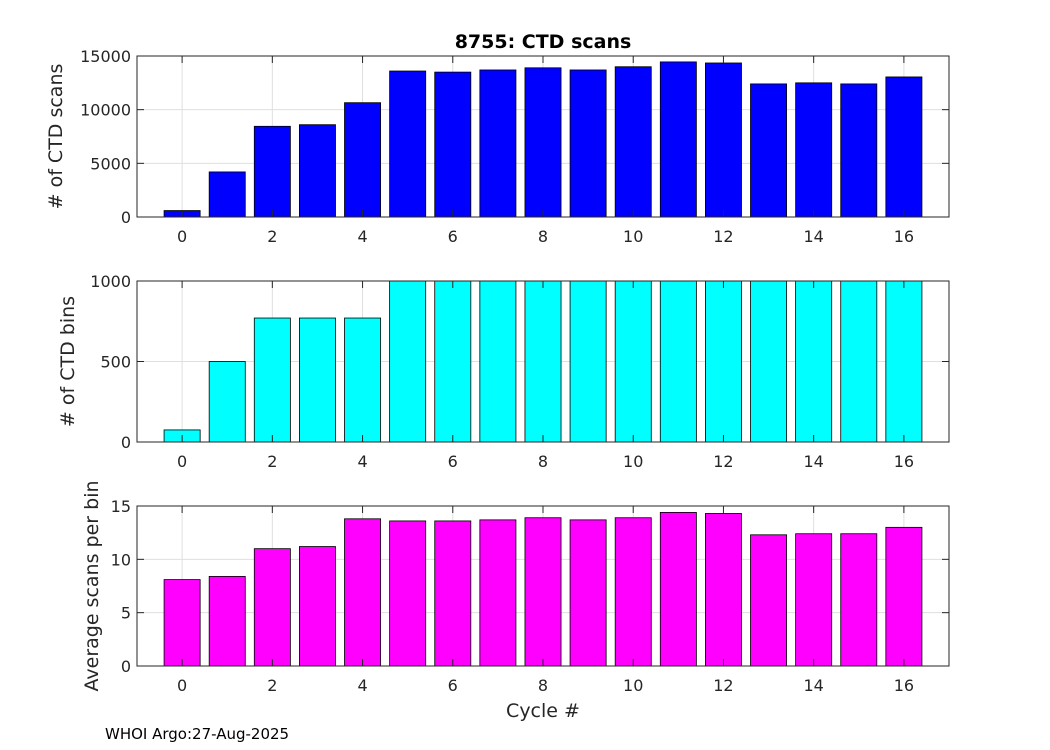 The image size is (1050, 750). I want to click on y-axis-label: Average scans per bin, so click(92, 585).